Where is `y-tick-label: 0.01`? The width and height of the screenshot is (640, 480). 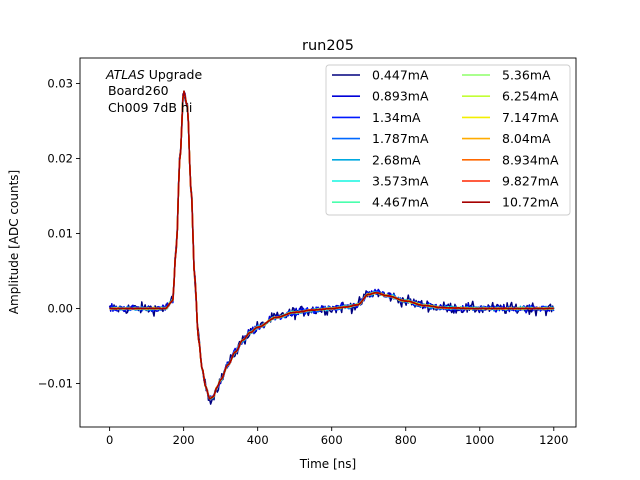
y-tick-label: 0.01 is located at coordinates (60, 234).